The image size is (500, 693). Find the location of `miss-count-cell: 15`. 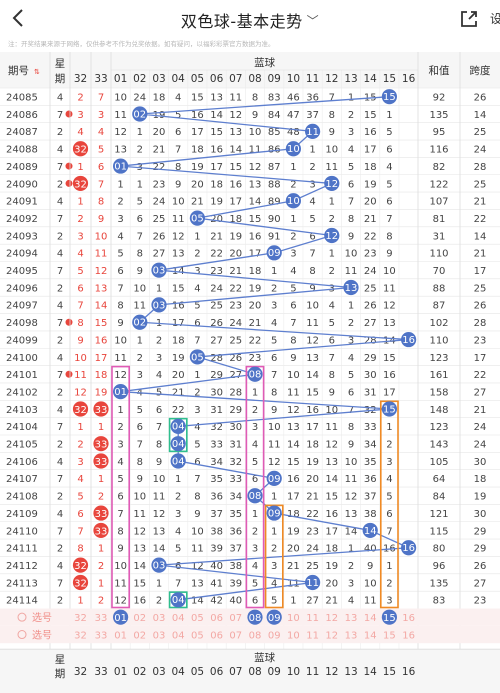

miss-count-cell: 15 is located at coordinates (331, 497).